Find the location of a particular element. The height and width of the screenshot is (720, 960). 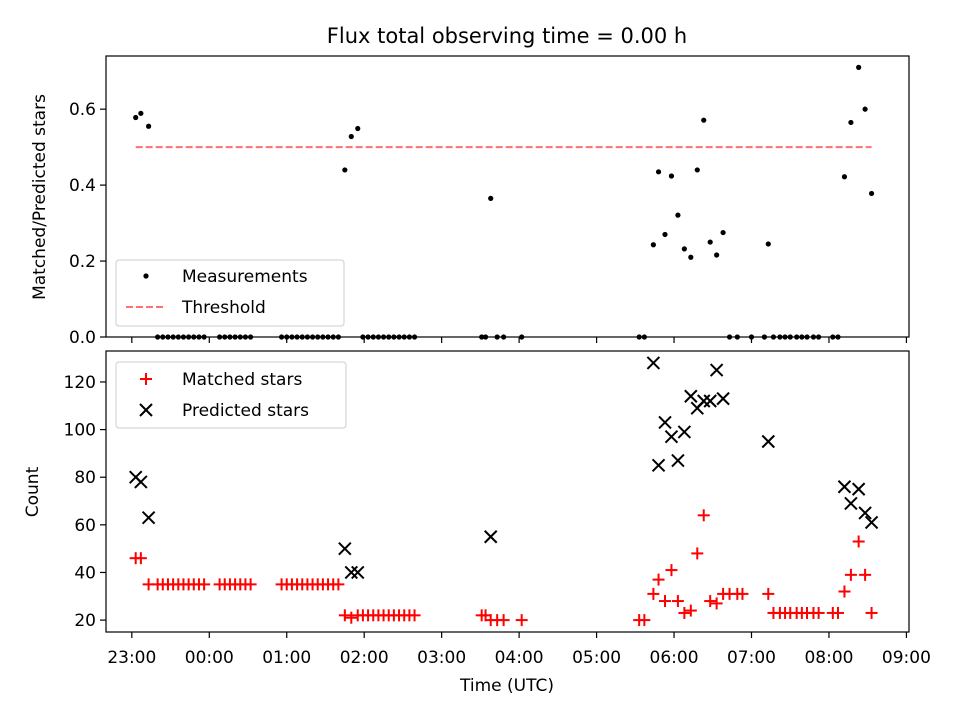

count-y-axis-label: Count is located at coordinates (33, 491).